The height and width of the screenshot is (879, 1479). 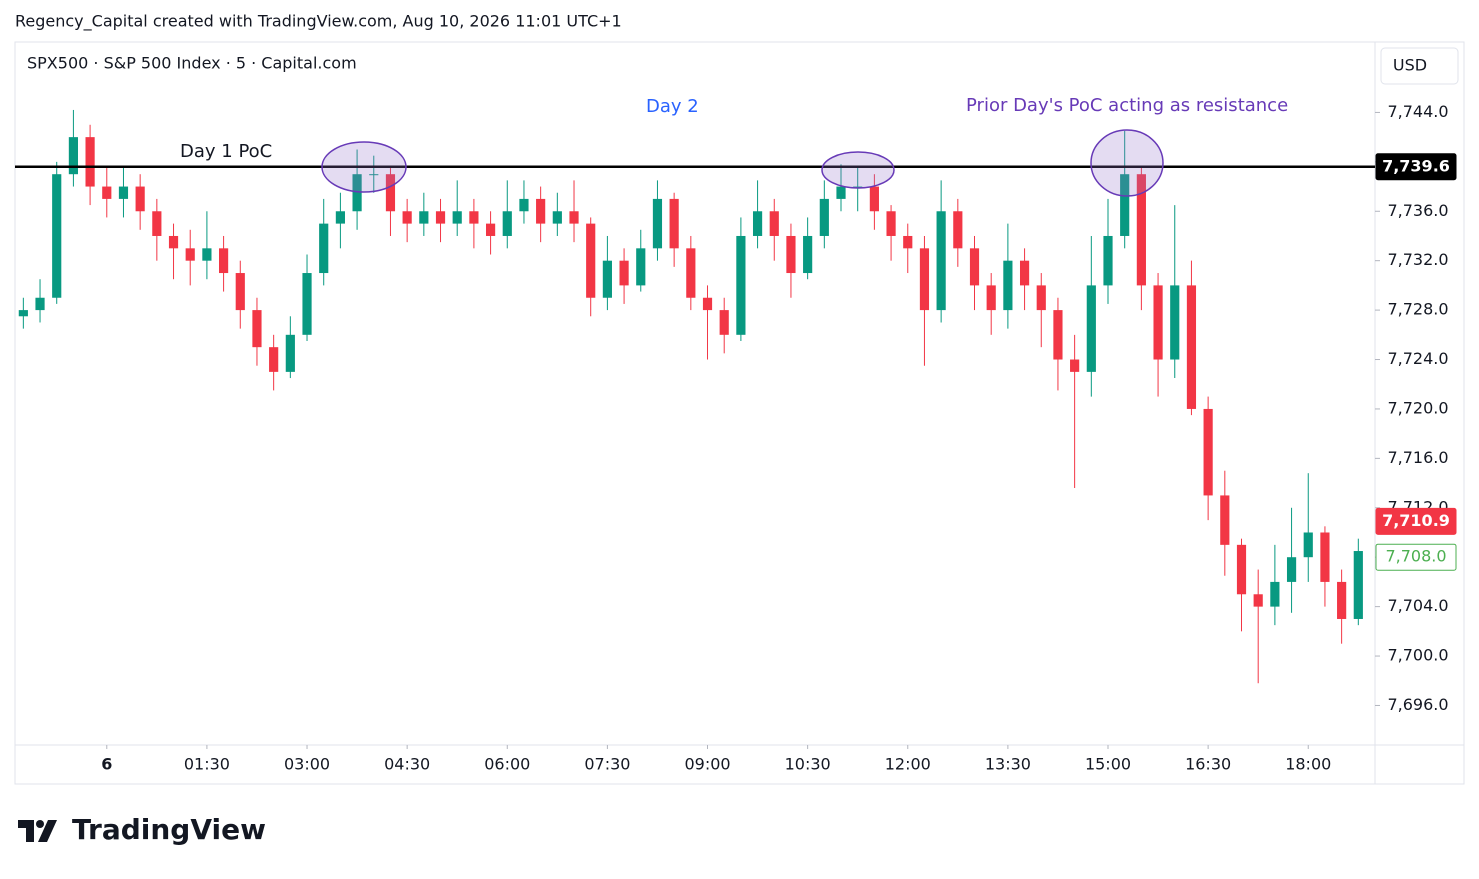 I want to click on logo-text: TradingView, so click(x=169, y=829).